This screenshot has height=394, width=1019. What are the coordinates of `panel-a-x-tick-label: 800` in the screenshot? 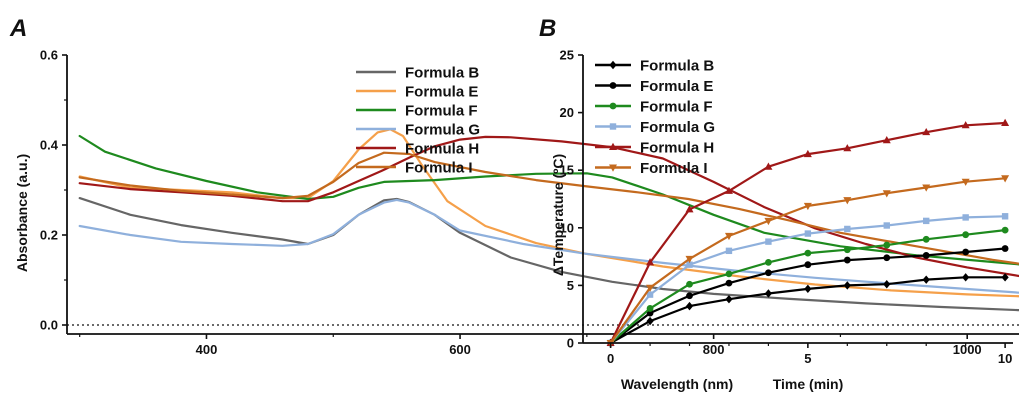 It's located at (714, 349).